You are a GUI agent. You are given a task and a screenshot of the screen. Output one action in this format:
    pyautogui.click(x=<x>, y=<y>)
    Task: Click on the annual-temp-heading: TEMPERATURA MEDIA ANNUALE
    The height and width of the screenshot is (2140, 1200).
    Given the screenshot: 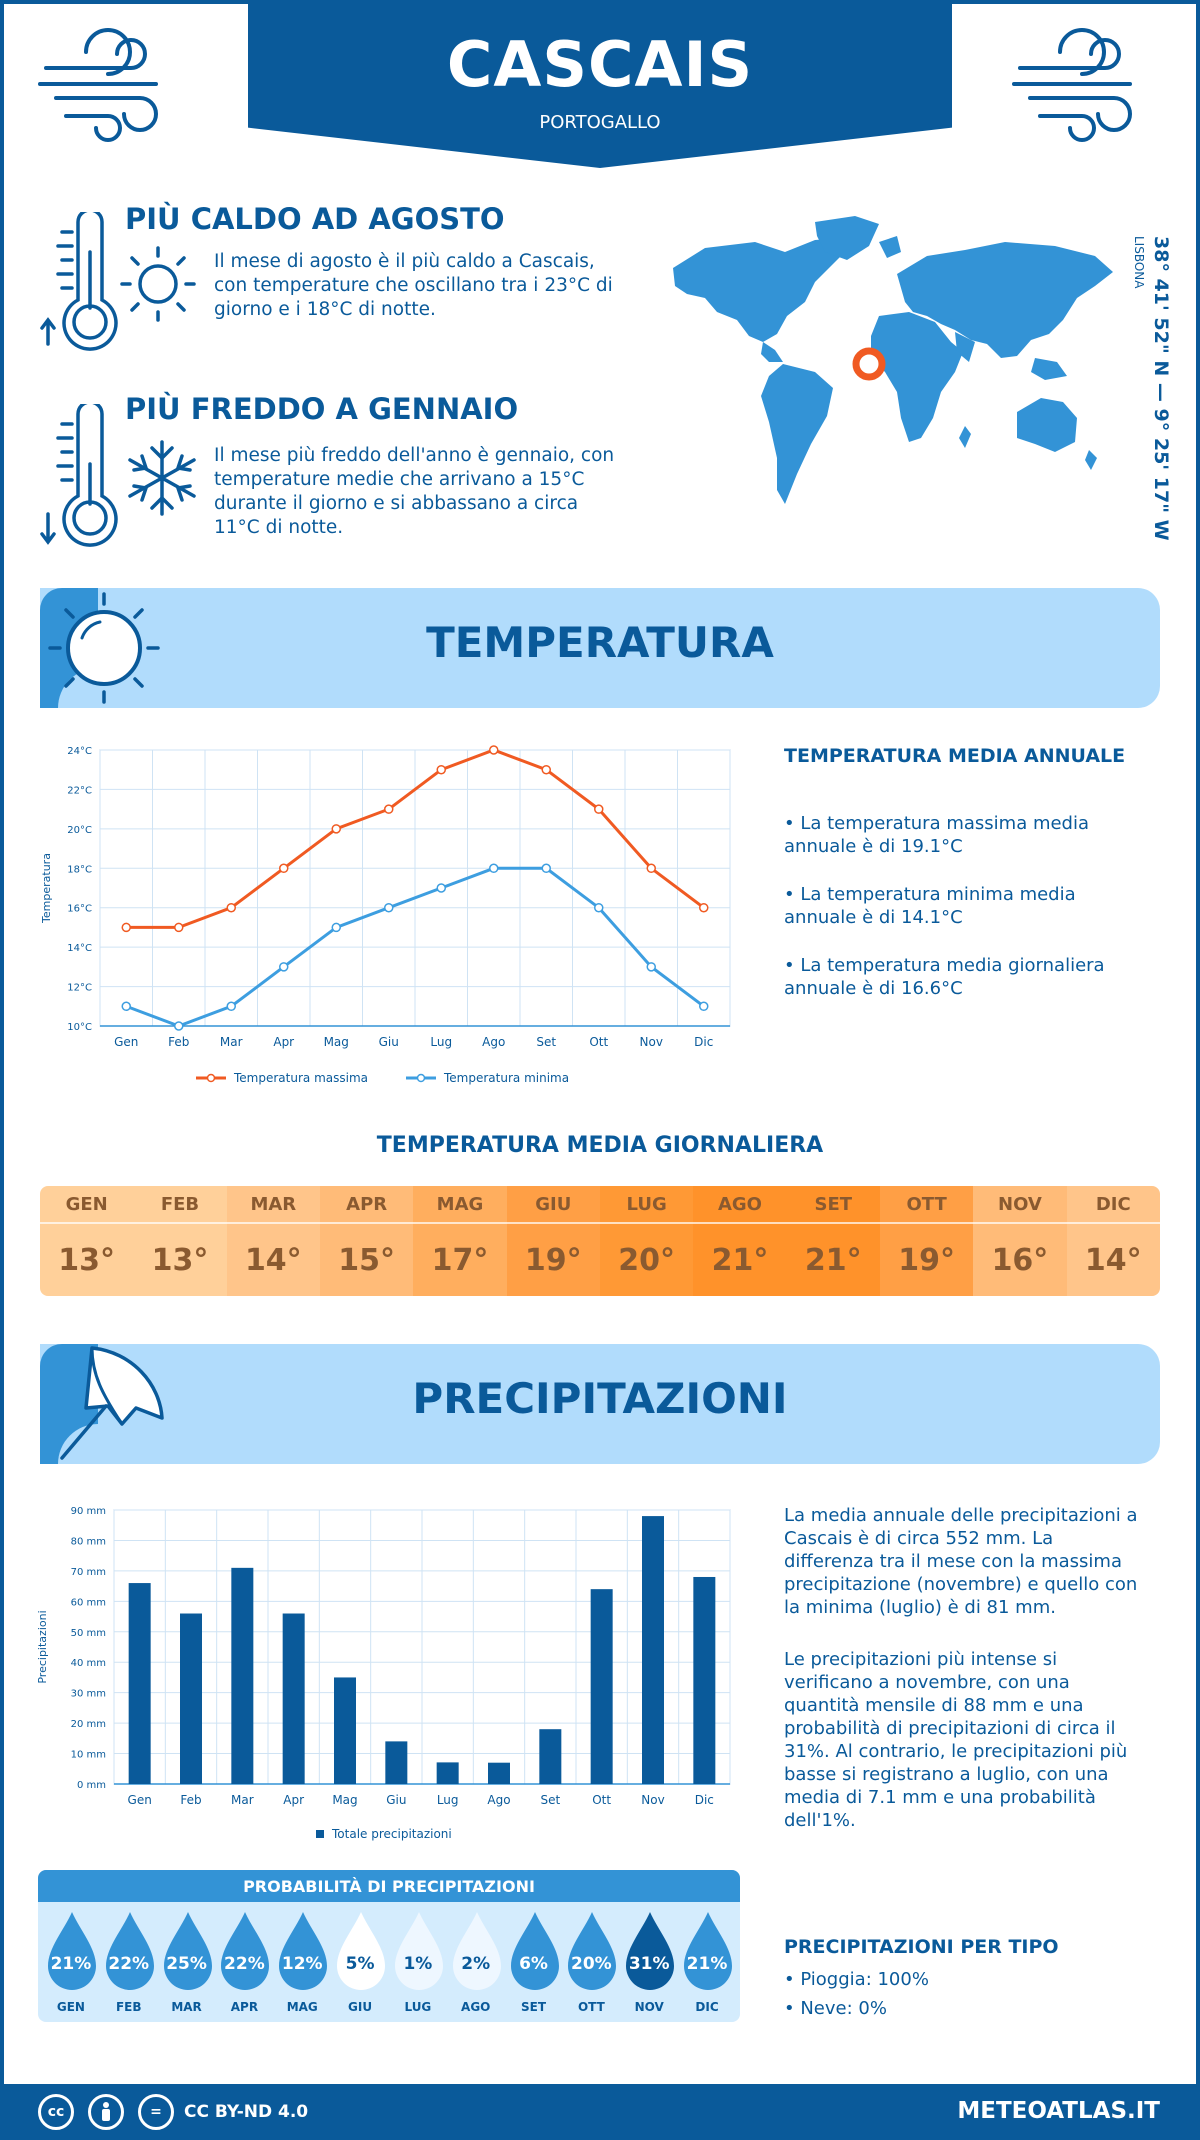 What is the action you would take?
    pyautogui.click(x=955, y=756)
    